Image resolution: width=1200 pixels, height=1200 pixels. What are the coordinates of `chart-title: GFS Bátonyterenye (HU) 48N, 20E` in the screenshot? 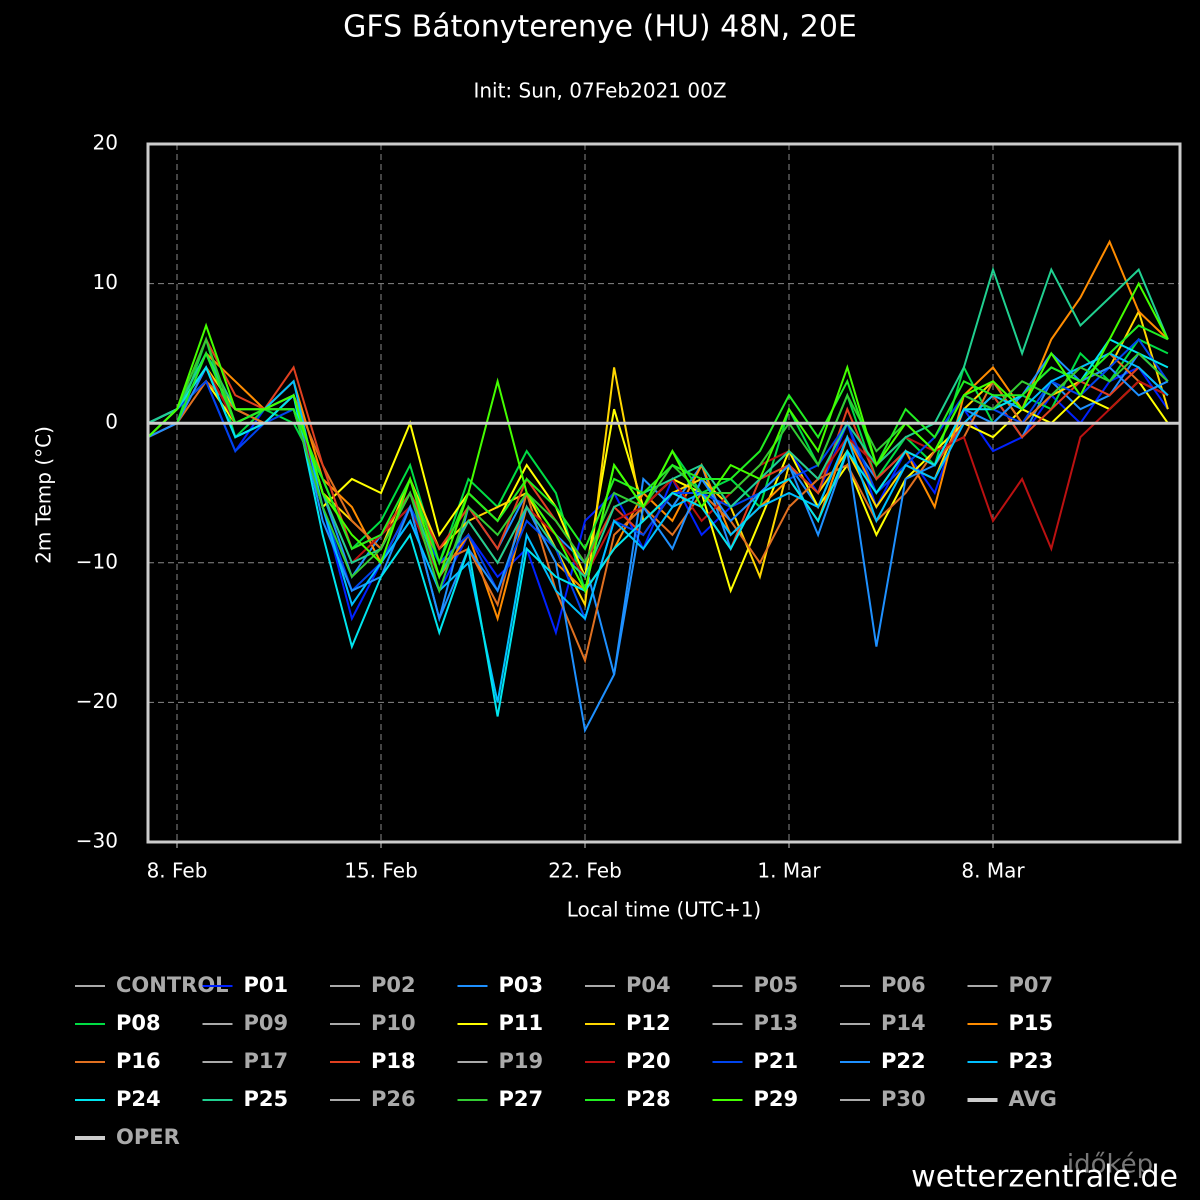 It's located at (600, 27).